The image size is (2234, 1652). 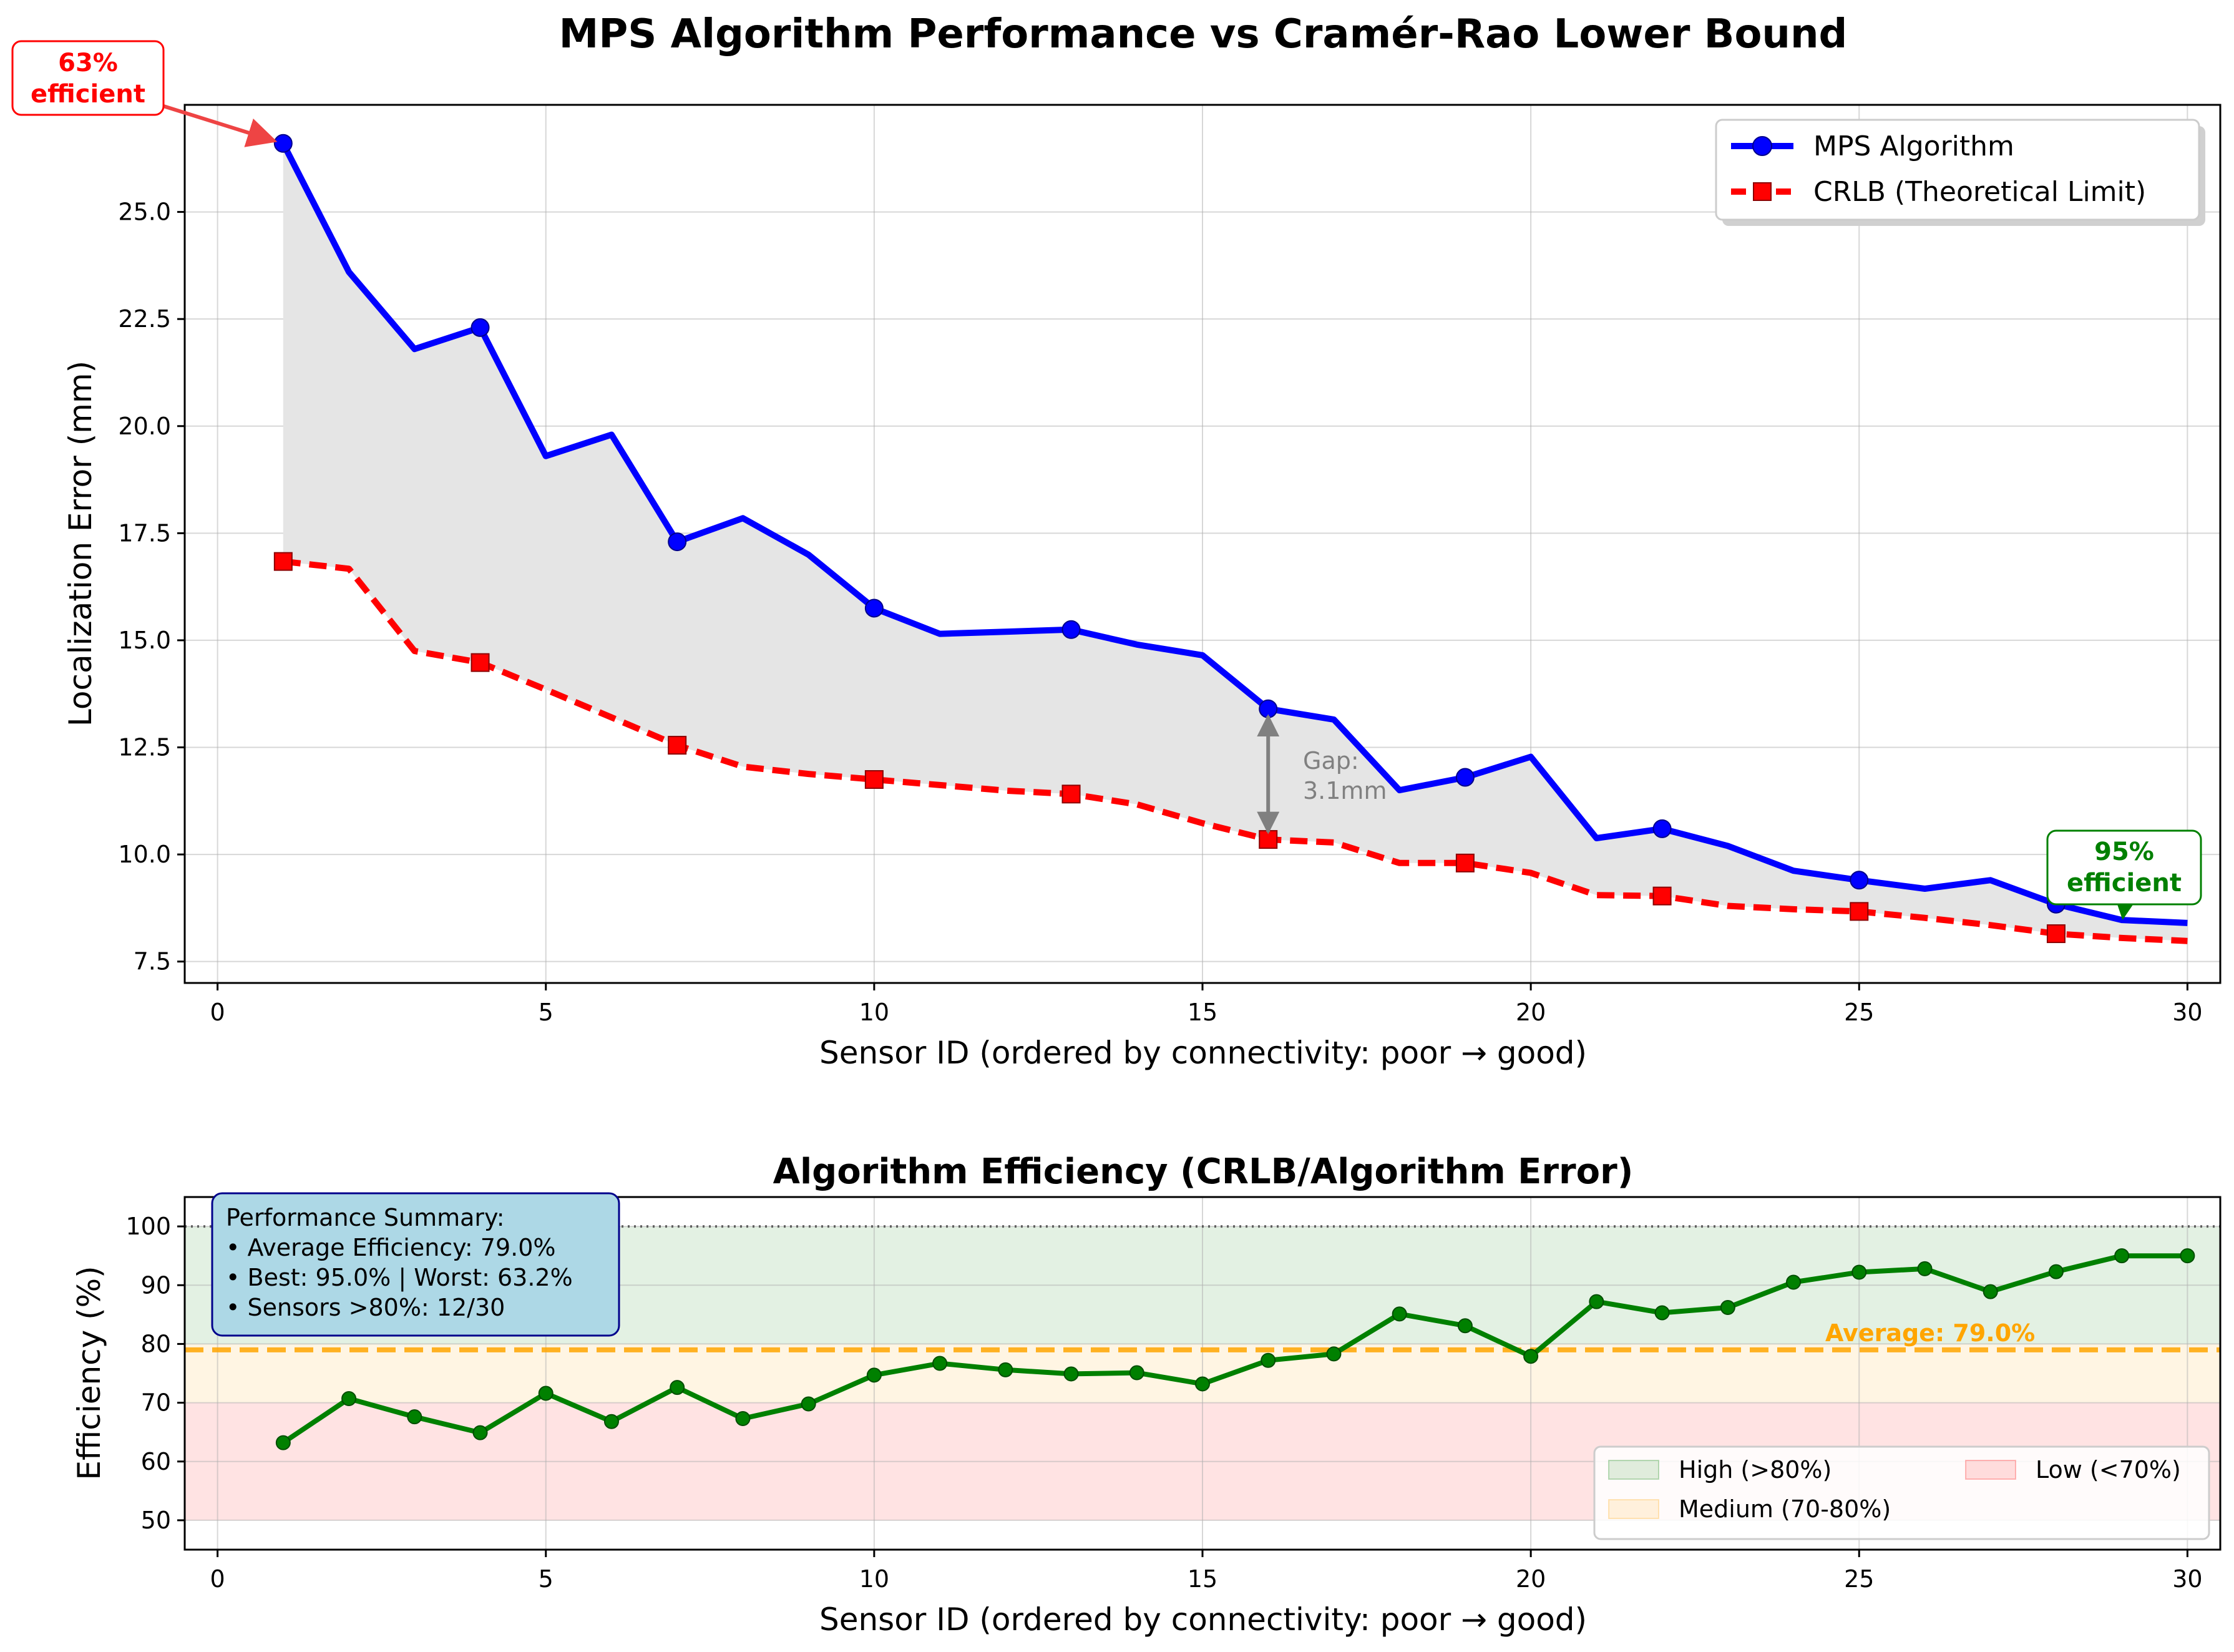 What do you see at coordinates (874, 1012) in the screenshot?
I see `error-chart-x-tick-label: 10` at bounding box center [874, 1012].